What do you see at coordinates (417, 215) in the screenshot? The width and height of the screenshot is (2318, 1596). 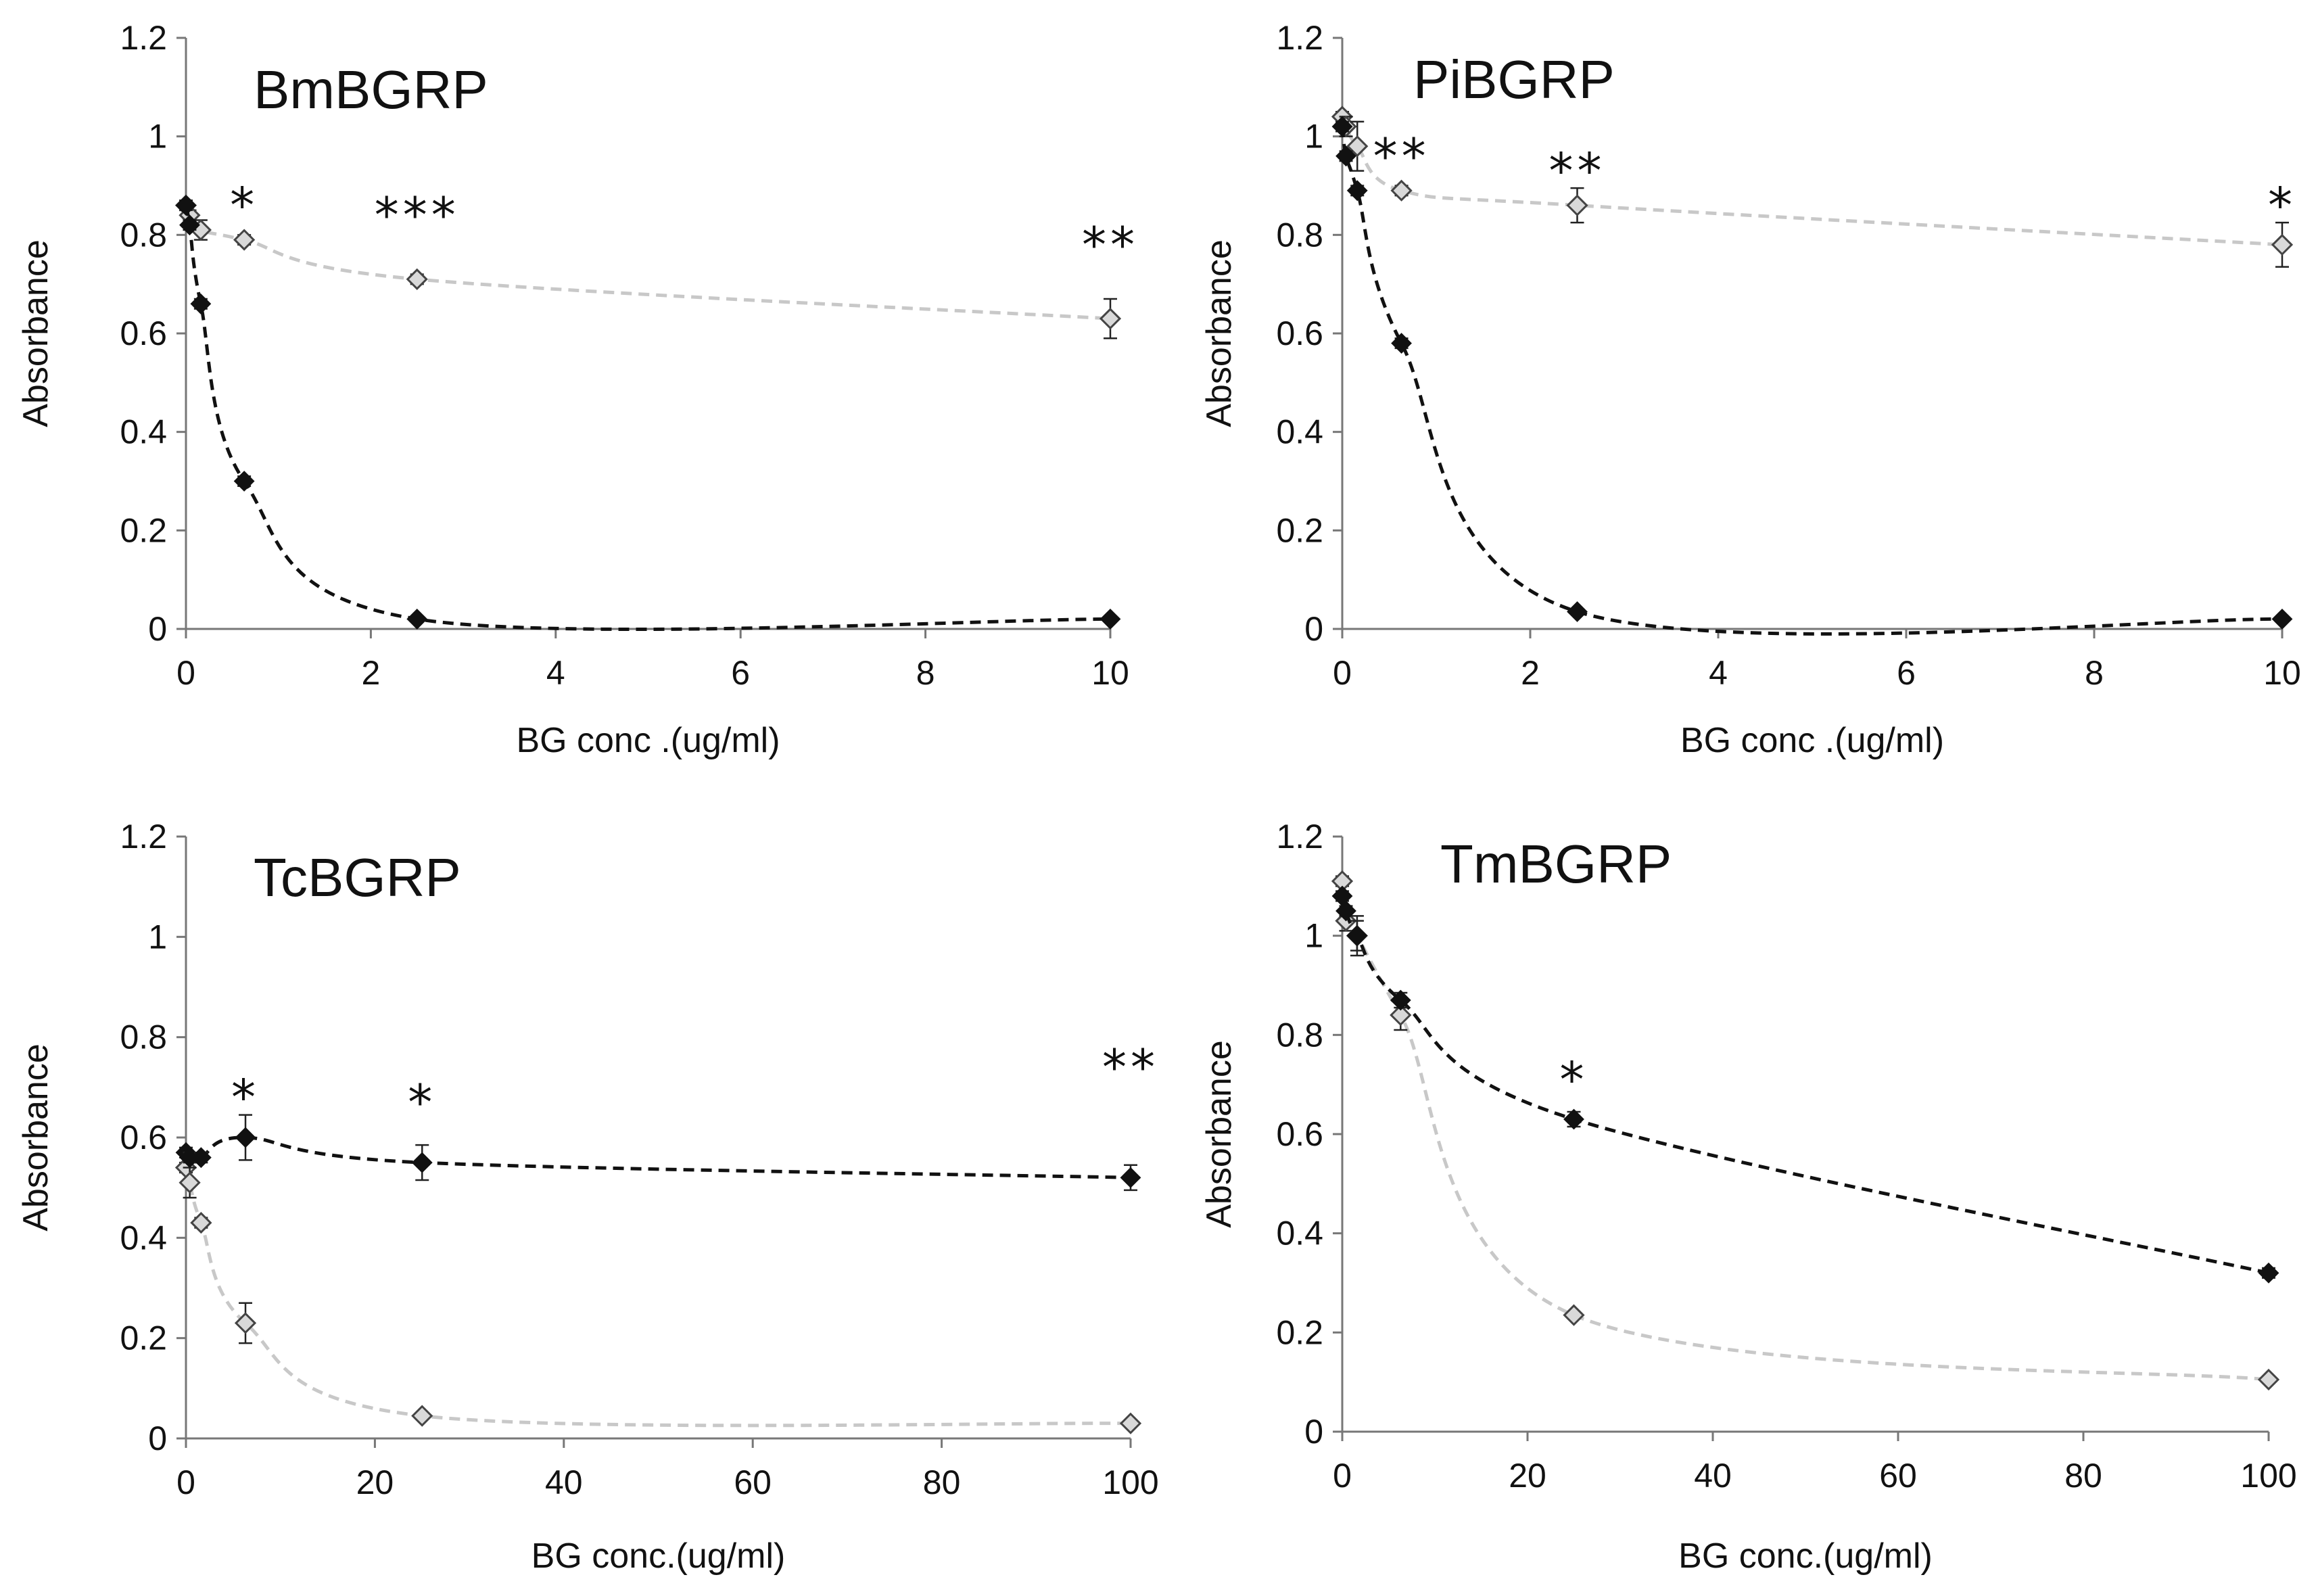 I see `significance-label: ***` at bounding box center [417, 215].